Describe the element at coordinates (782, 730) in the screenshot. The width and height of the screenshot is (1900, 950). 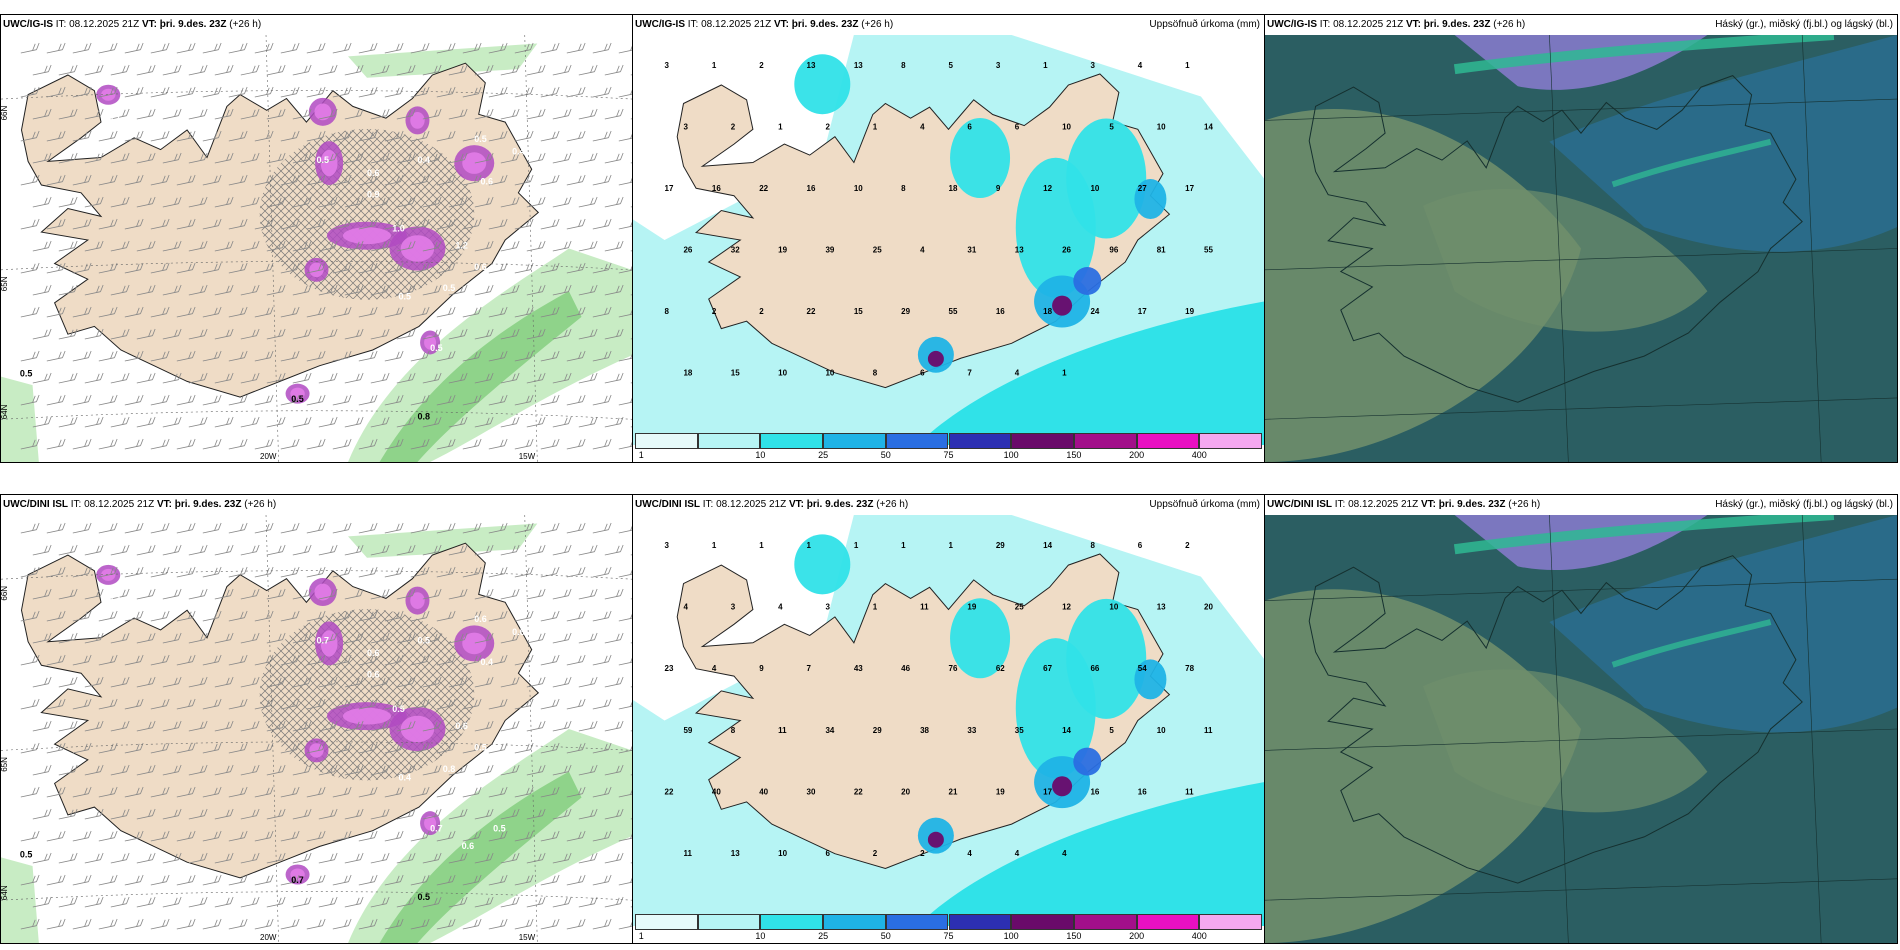
I see `precip-value: 11` at that location.